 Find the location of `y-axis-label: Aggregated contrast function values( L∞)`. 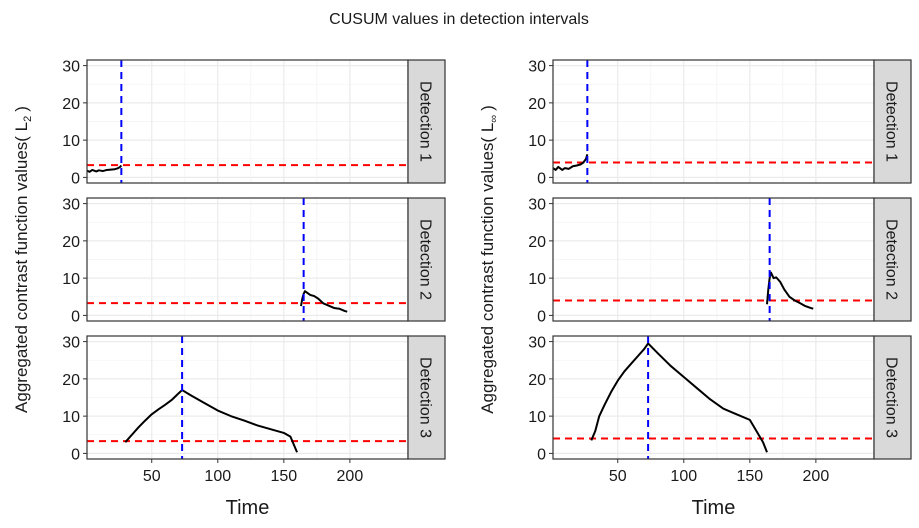

y-axis-label: Aggregated contrast function values( L∞) is located at coordinates (489, 259).